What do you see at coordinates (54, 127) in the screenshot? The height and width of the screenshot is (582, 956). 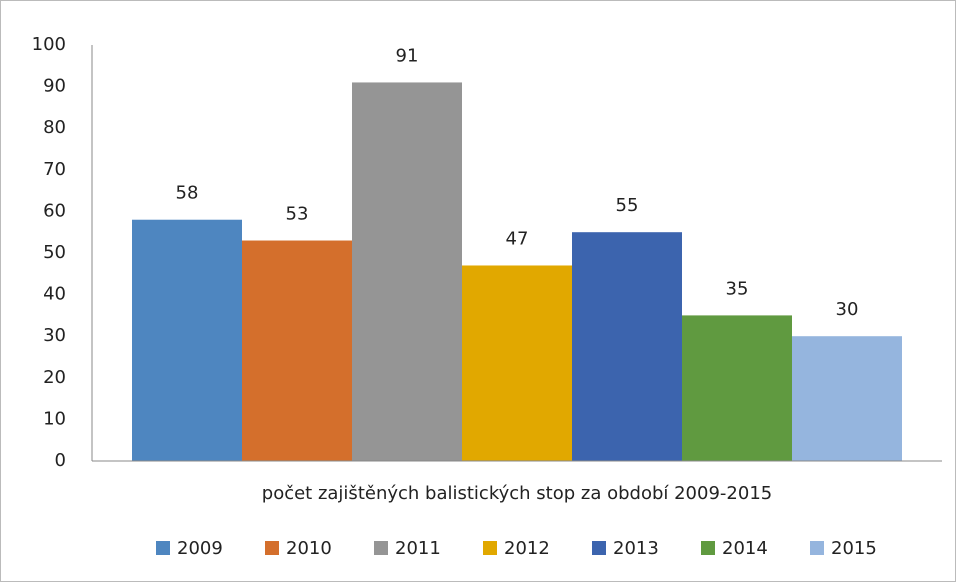 I see `y-tick-label: 80` at bounding box center [54, 127].